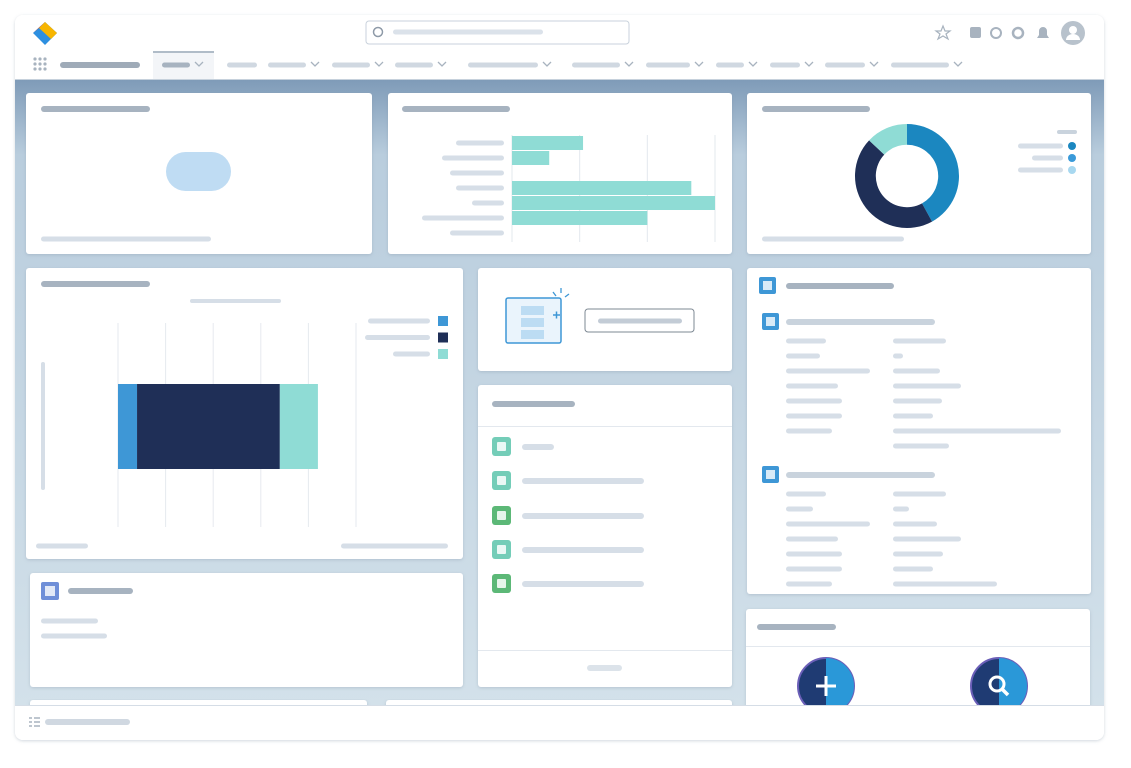  I want to click on illustration-spark, so click(561, 293).